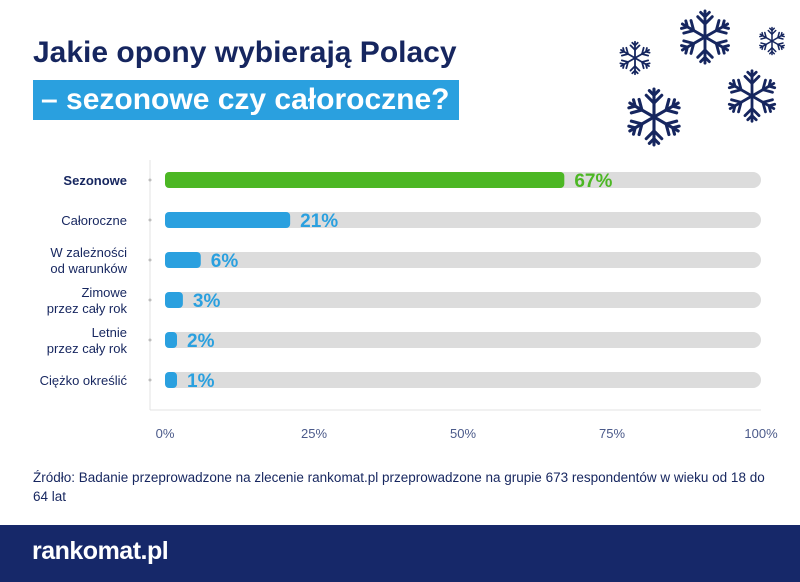 The width and height of the screenshot is (800, 582). Describe the element at coordinates (100, 551) in the screenshot. I see `brand-logo: rankomat.pl` at that location.